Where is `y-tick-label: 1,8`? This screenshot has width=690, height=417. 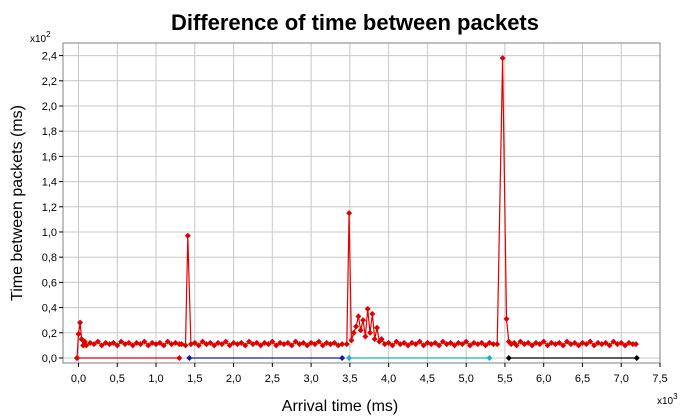 y-tick-label: 1,8 is located at coordinates (49, 132).